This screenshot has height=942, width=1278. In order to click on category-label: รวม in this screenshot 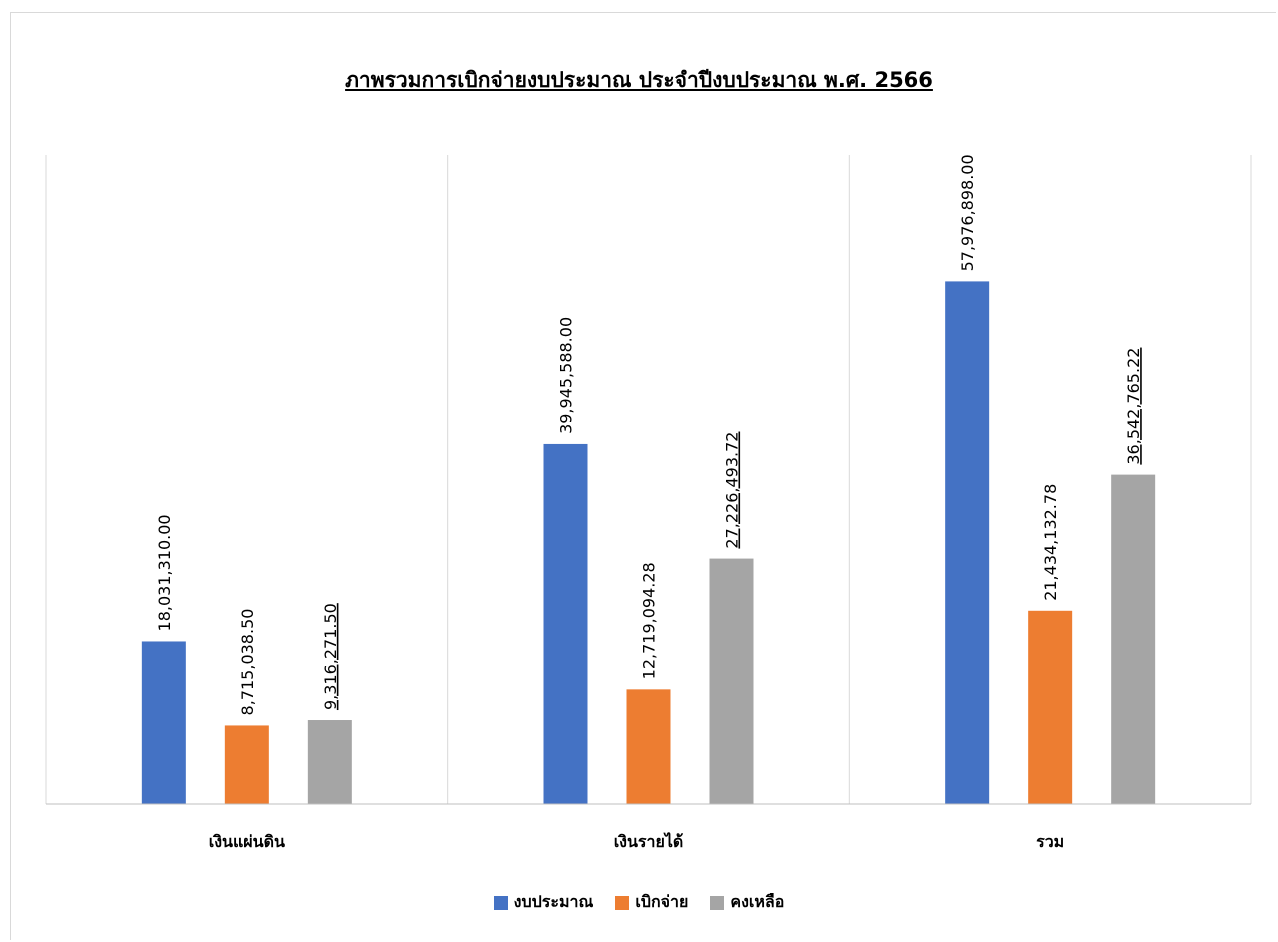, I will do `click(1050, 841)`.